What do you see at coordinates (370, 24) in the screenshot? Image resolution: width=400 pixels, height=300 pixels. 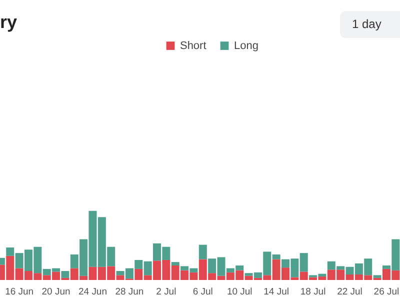 I see `time-range-button: 1 day` at bounding box center [370, 24].